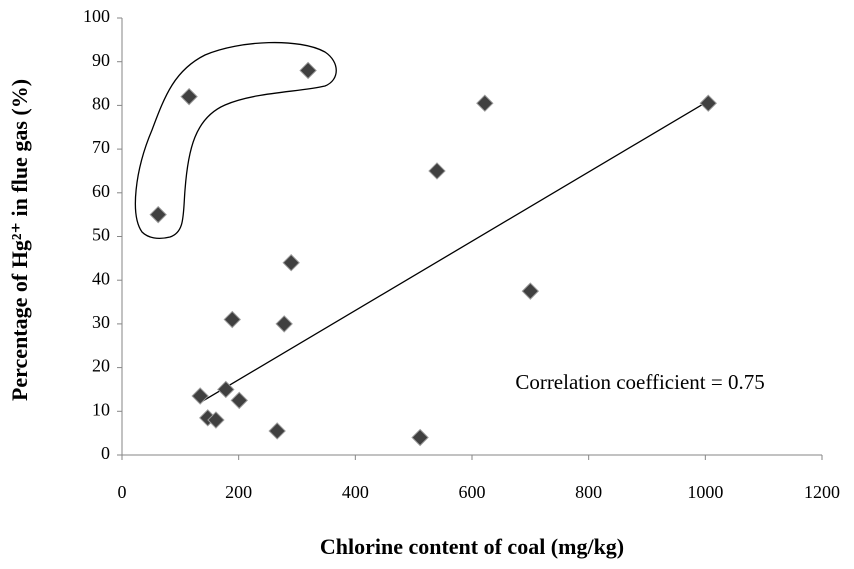 The height and width of the screenshot is (569, 854). I want to click on y-tick-label: 10, so click(101, 409).